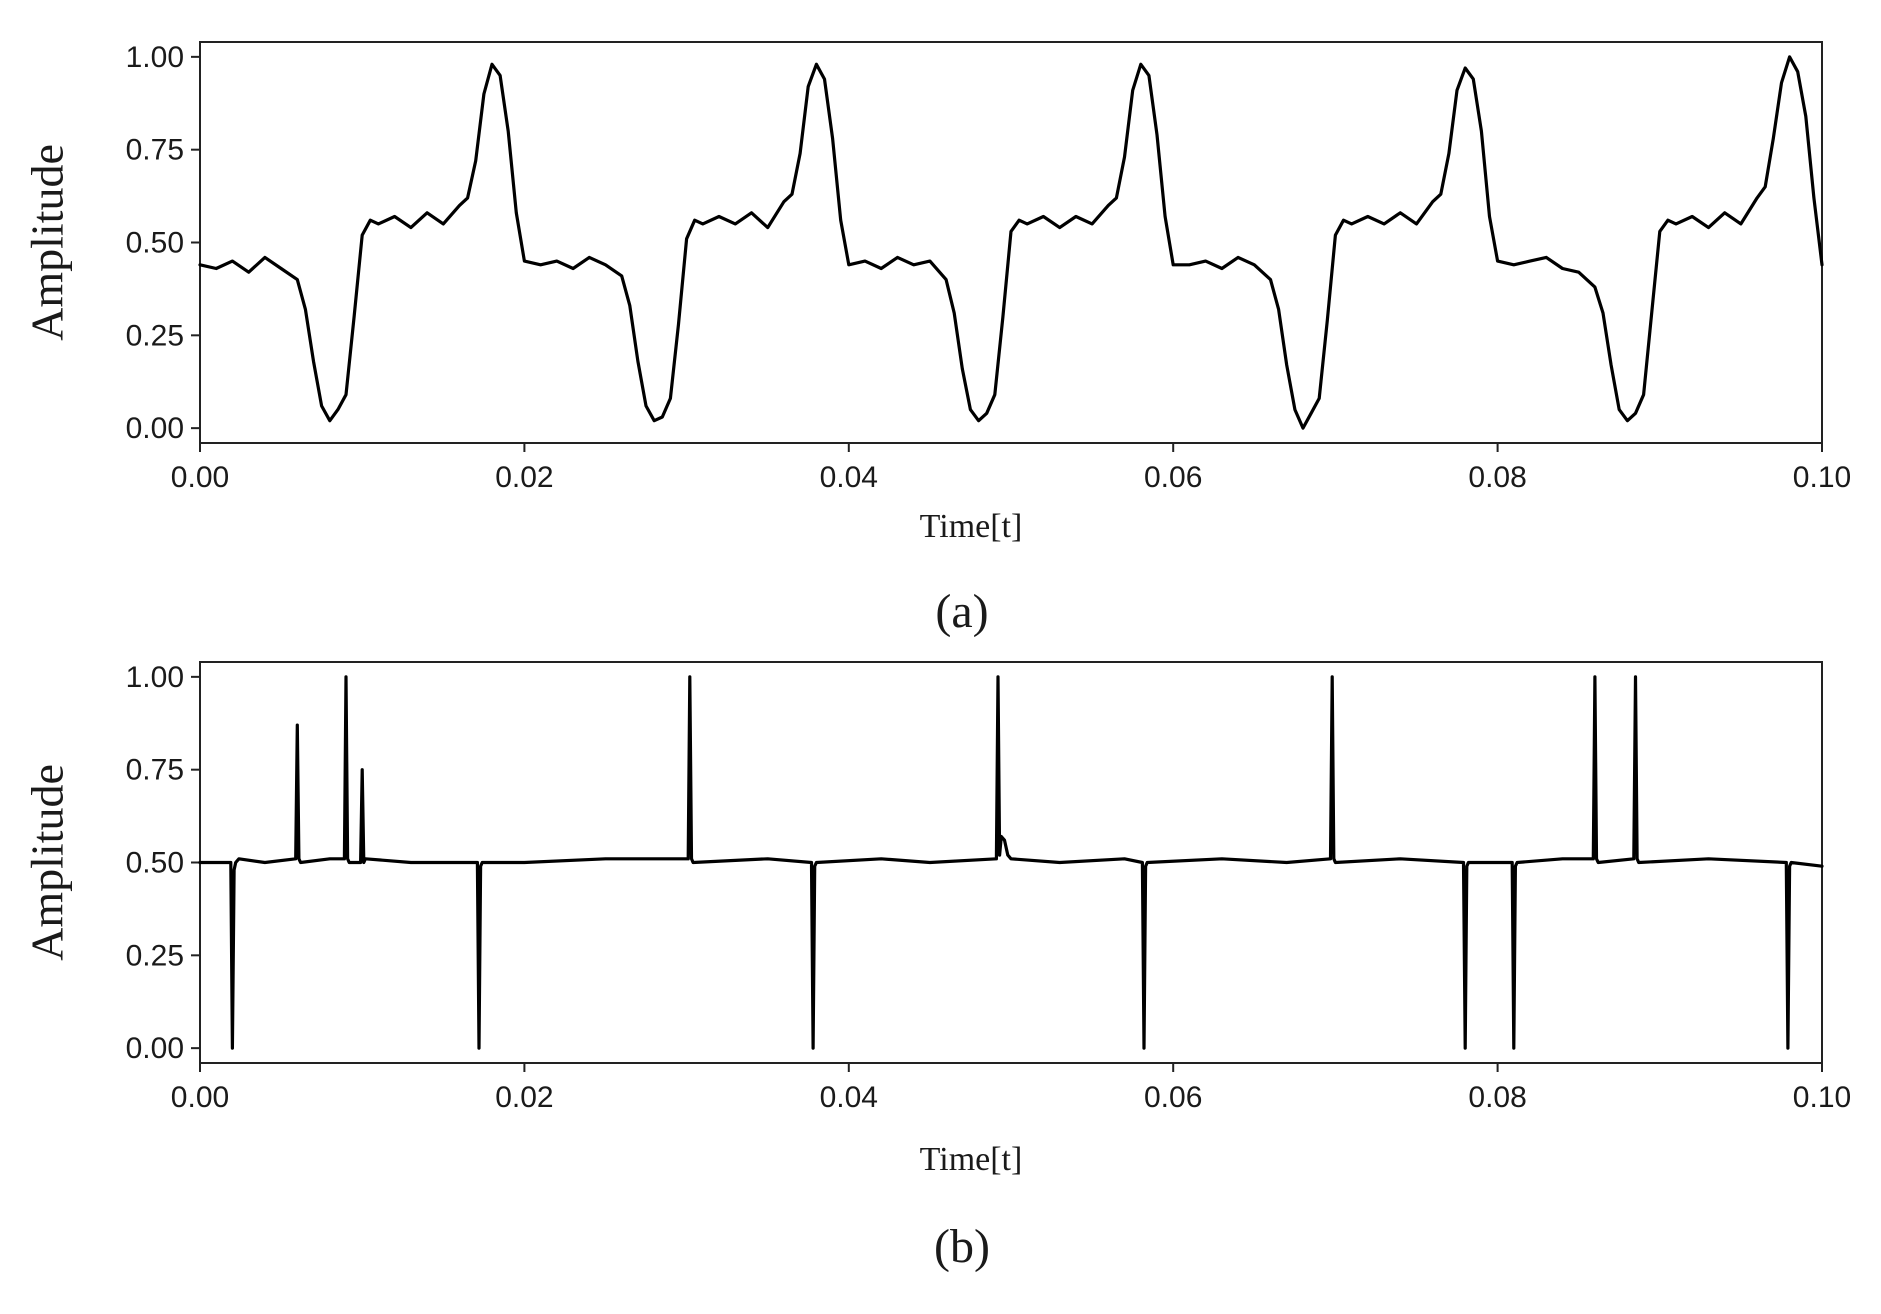  I want to click on panel-caption: (b), so click(962, 1246).